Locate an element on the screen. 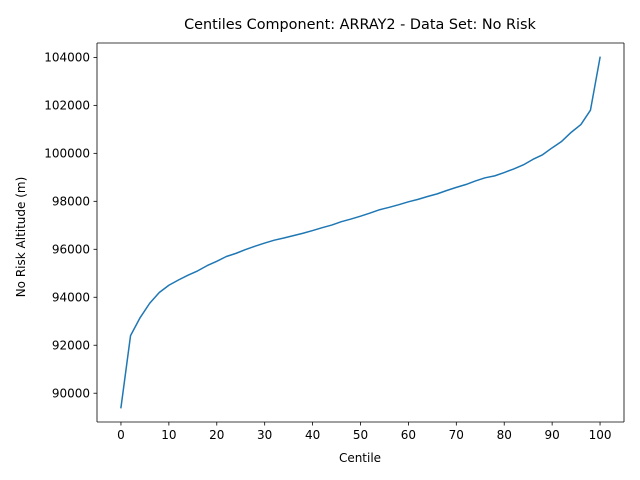  x-tick-label: 100 is located at coordinates (600, 435).